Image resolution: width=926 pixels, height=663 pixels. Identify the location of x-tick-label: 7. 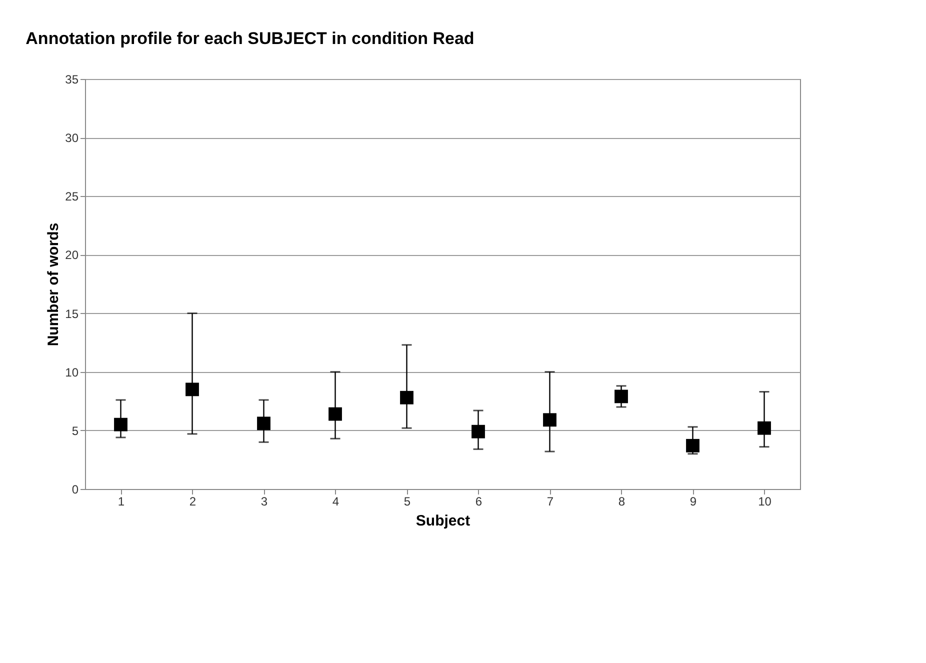
(550, 501).